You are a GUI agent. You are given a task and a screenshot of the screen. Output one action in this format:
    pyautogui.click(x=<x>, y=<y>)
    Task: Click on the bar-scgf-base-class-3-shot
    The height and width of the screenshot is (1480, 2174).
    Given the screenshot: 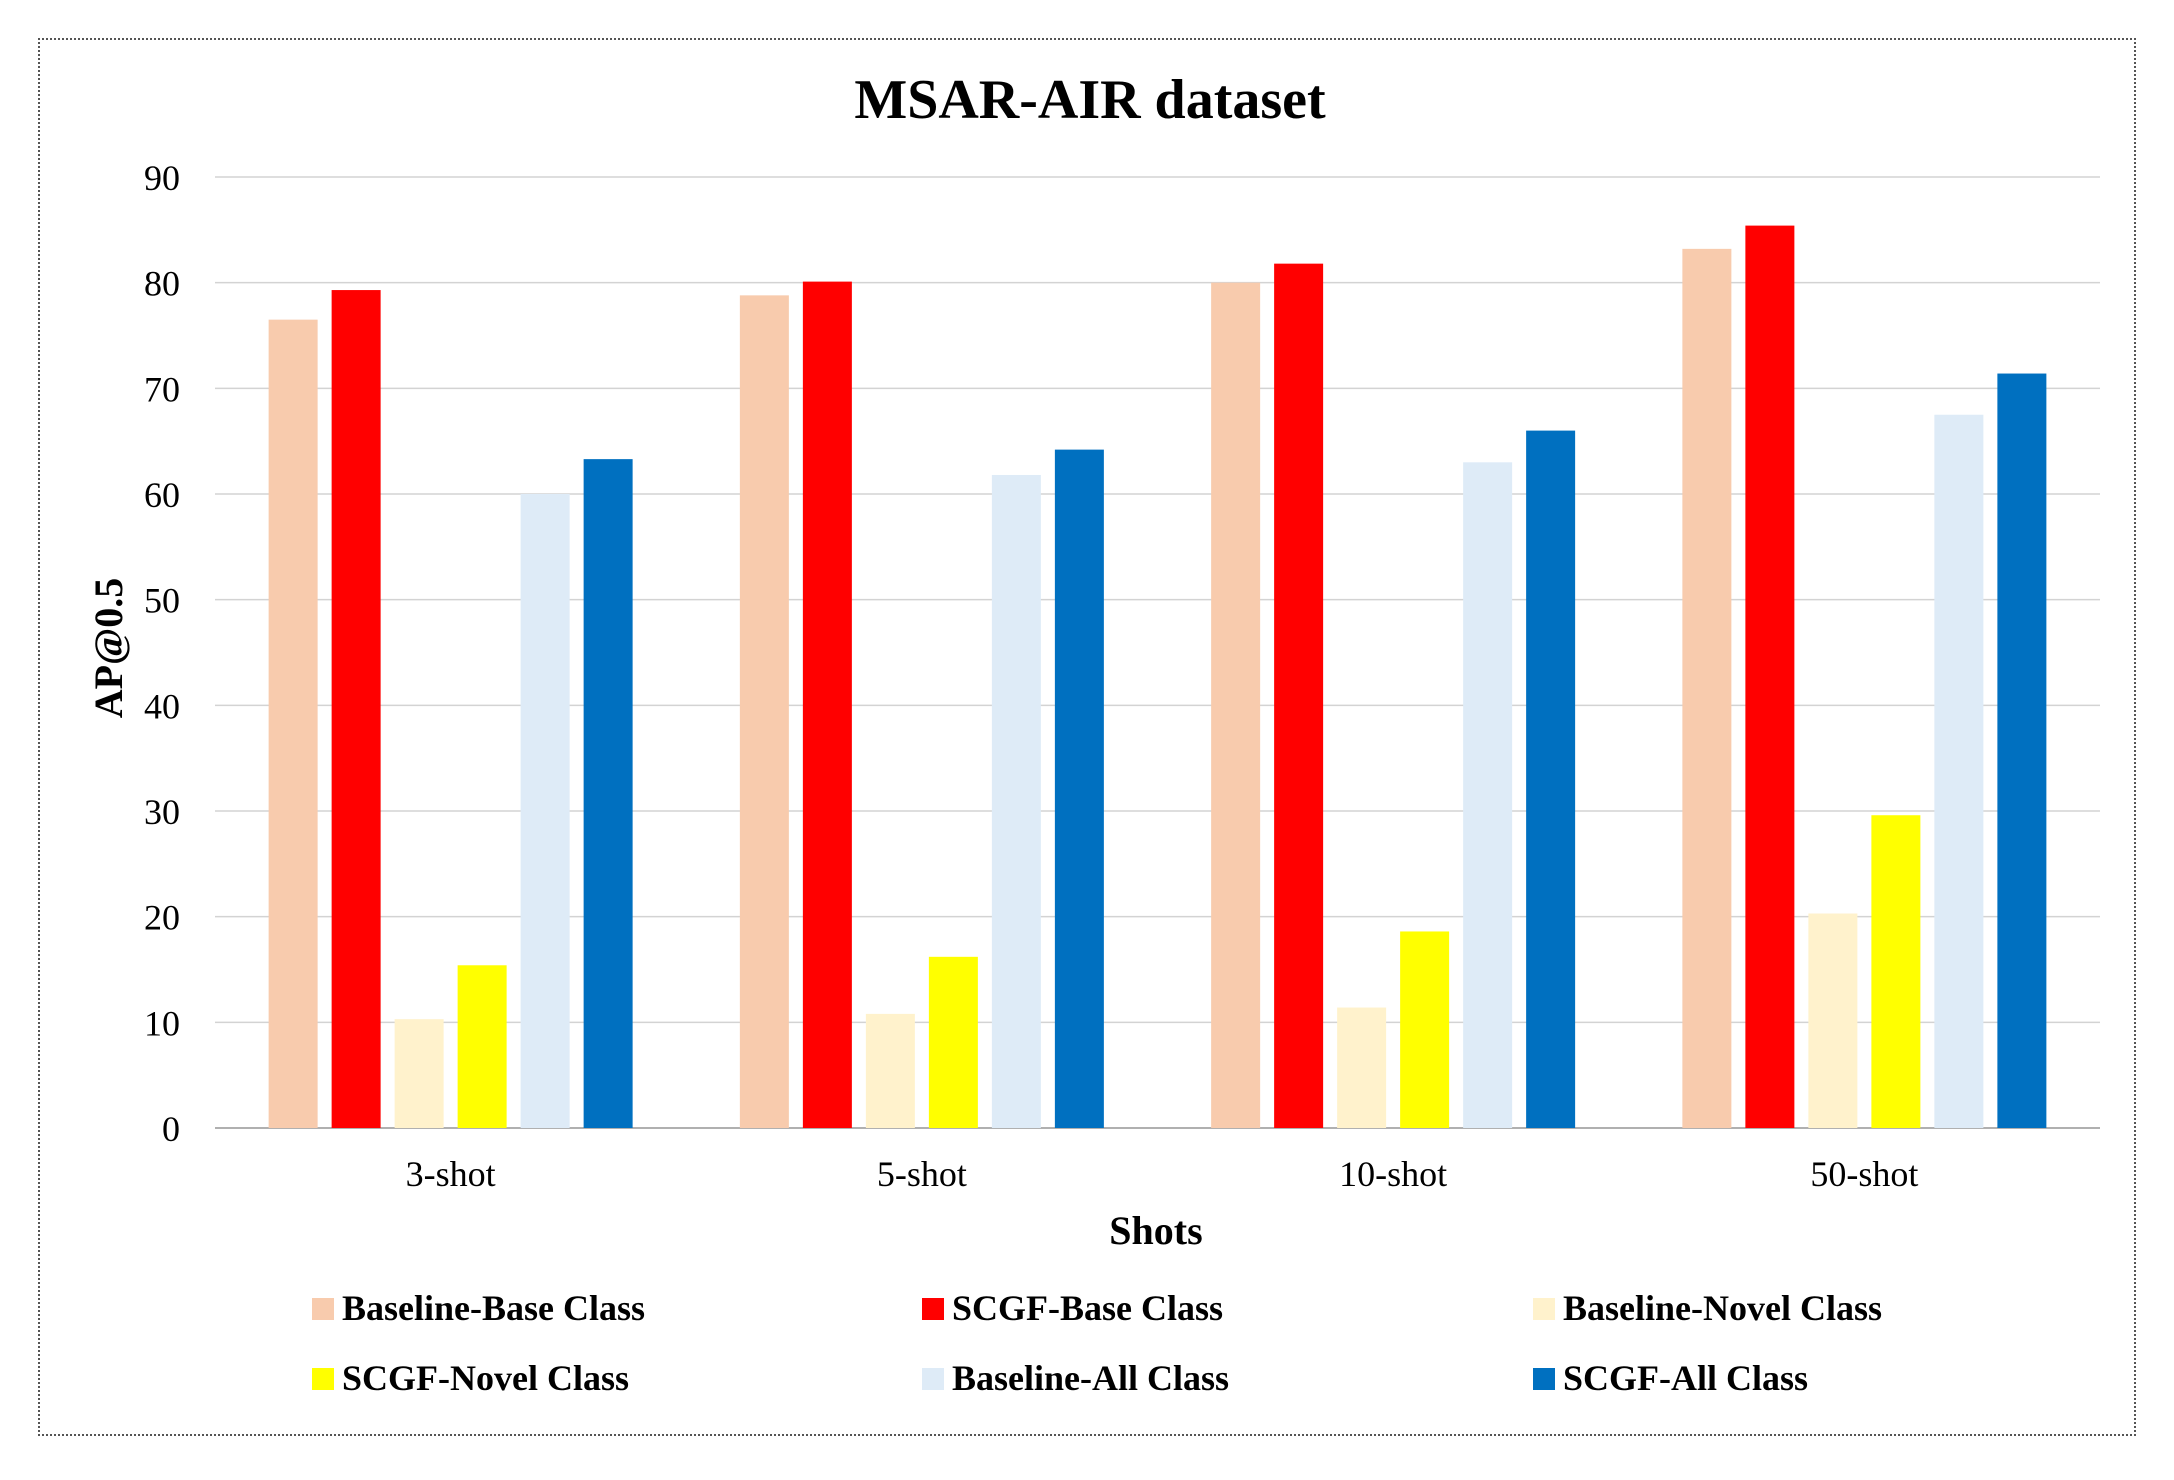 What is the action you would take?
    pyautogui.click(x=356, y=709)
    